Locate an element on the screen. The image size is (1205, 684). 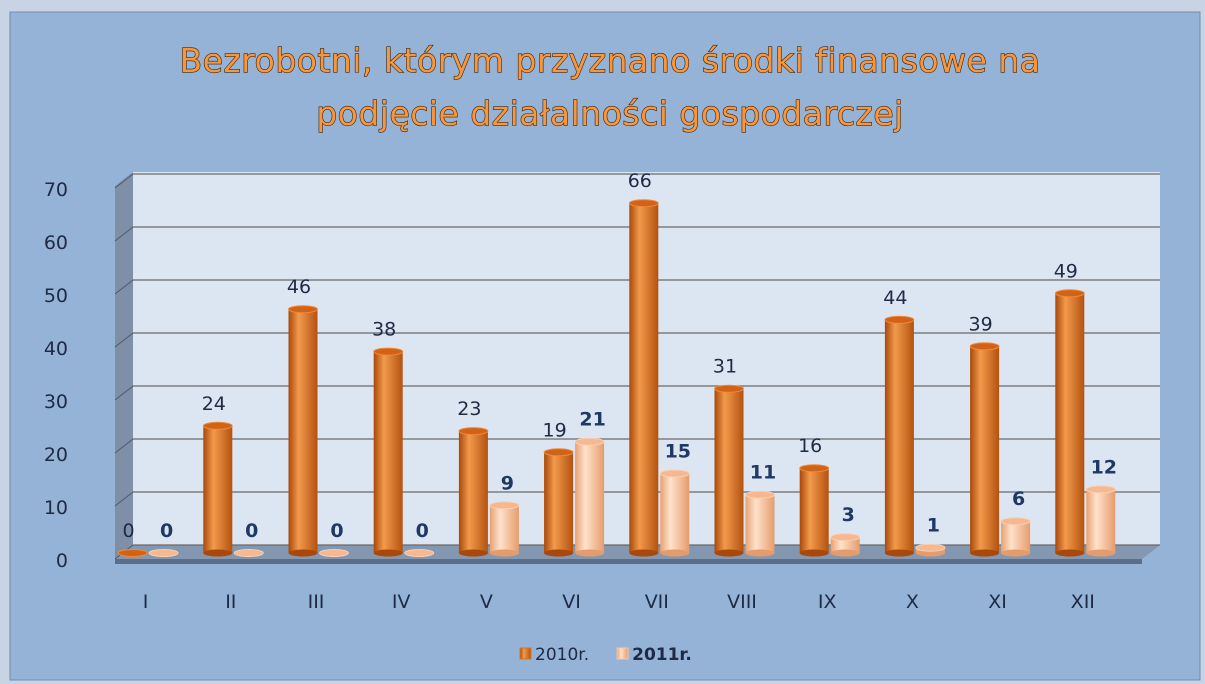
y-tick-label: 50 is located at coordinates (56, 296).